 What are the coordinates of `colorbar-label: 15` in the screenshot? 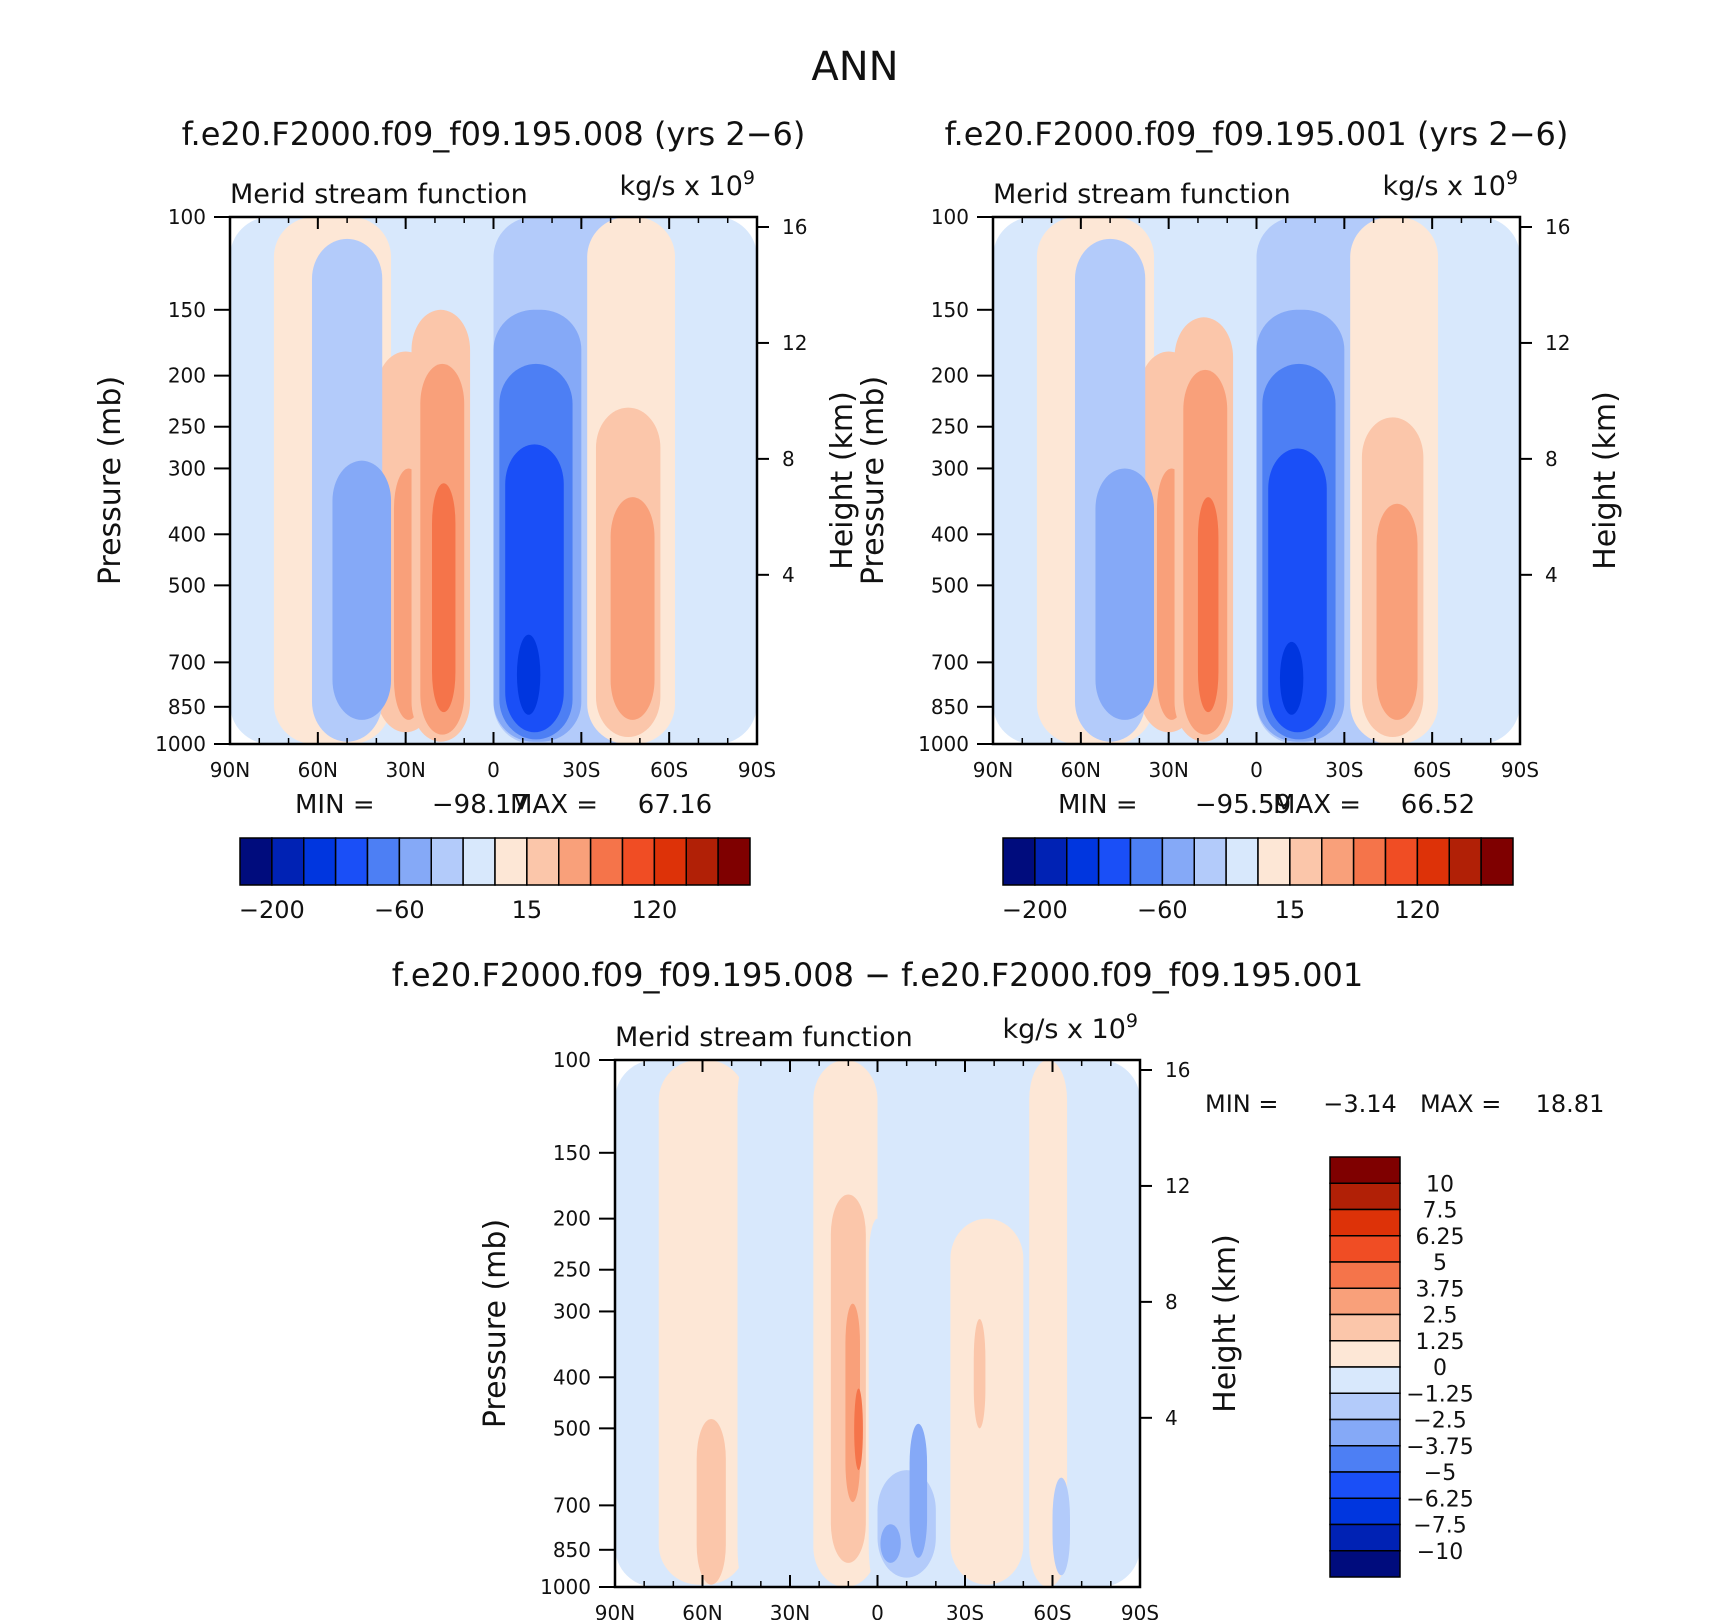 It's located at (527, 910).